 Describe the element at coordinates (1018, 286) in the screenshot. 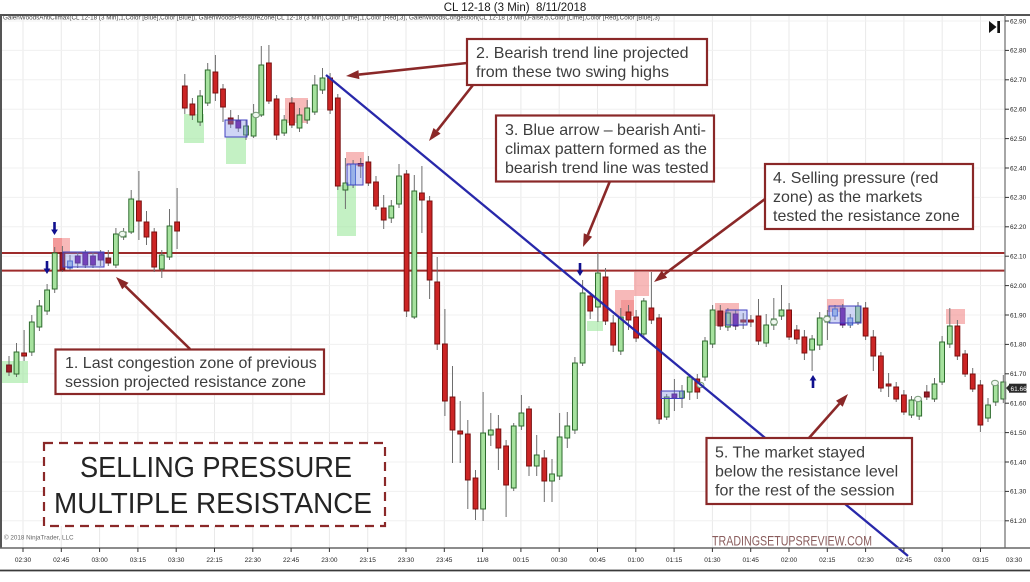

I see `svg-text: 62.00` at that location.